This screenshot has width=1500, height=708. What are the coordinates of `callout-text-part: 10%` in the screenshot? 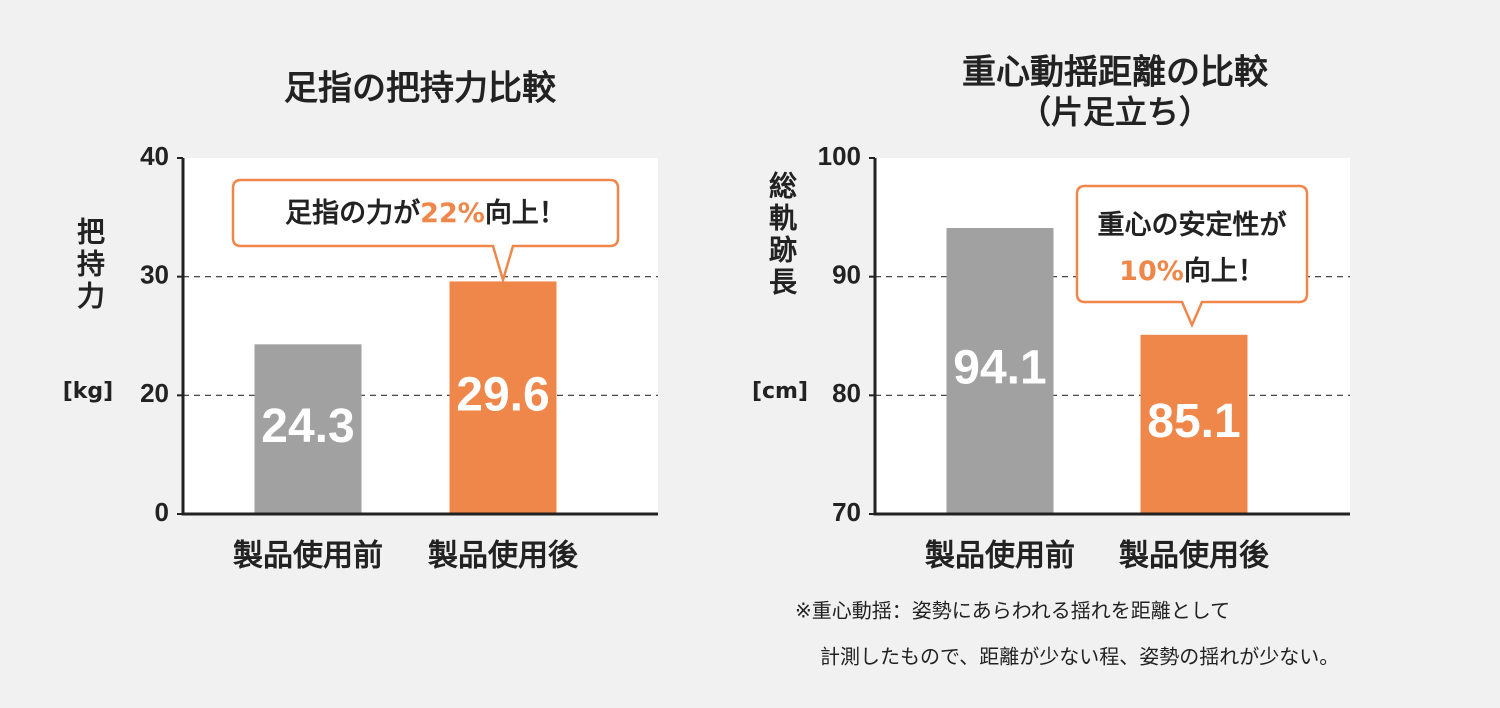 It's located at (1151, 271).